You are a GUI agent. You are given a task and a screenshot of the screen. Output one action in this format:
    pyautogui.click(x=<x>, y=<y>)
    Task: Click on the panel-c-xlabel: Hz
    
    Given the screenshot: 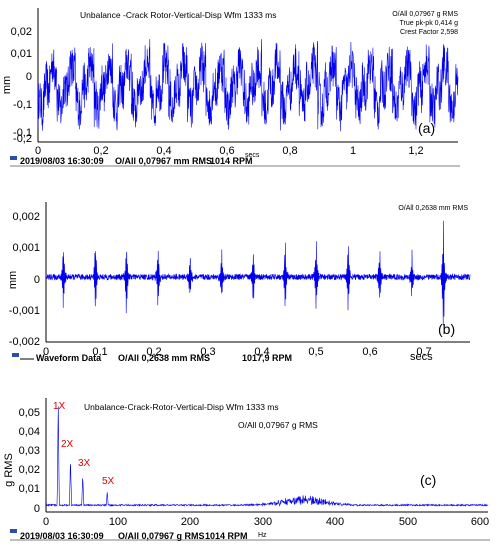 What is the action you would take?
    pyautogui.click(x=262, y=535)
    